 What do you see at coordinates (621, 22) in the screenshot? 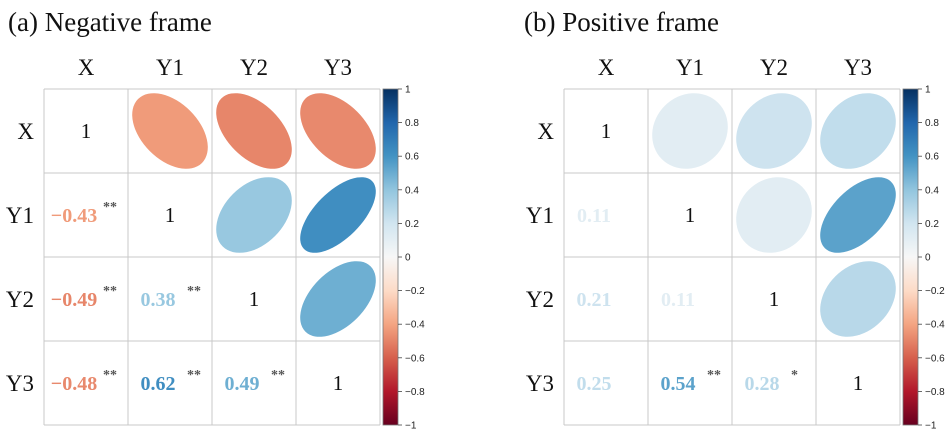
I see `panel-title: (b) Positive frame` at bounding box center [621, 22].